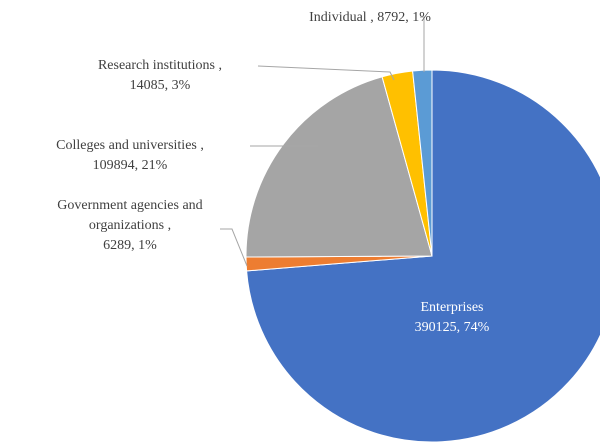 The image size is (600, 444). What do you see at coordinates (404, 17) in the screenshot?
I see `value-label: 8792, 1%` at bounding box center [404, 17].